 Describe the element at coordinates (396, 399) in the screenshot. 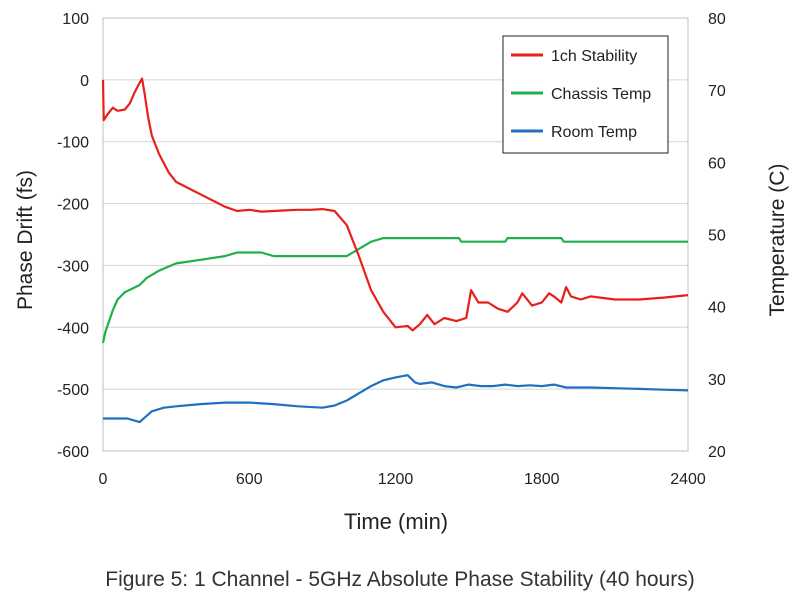

I see `series-line-room-temp` at that location.